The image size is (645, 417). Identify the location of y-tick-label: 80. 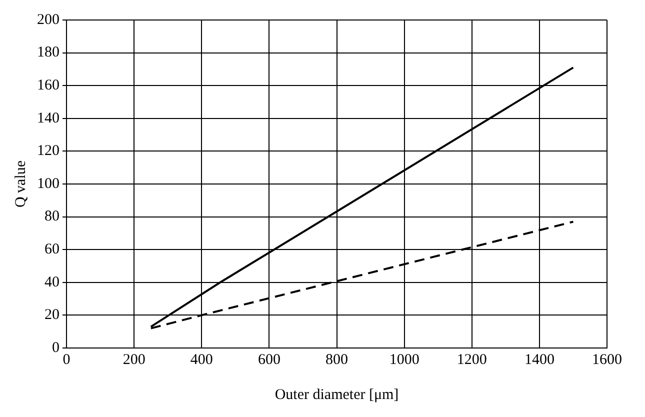
(52, 216).